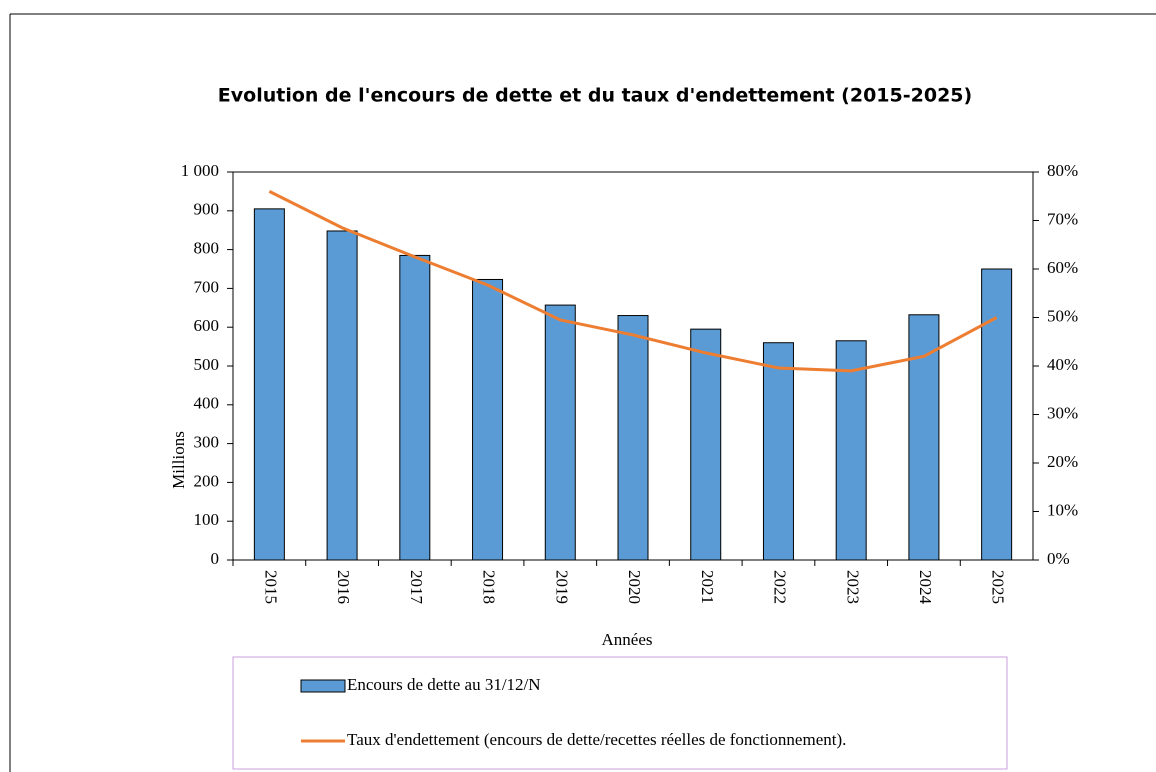 The image size is (1156, 772). What do you see at coordinates (207, 325) in the screenshot?
I see `y-tick-label: 600` at bounding box center [207, 325].